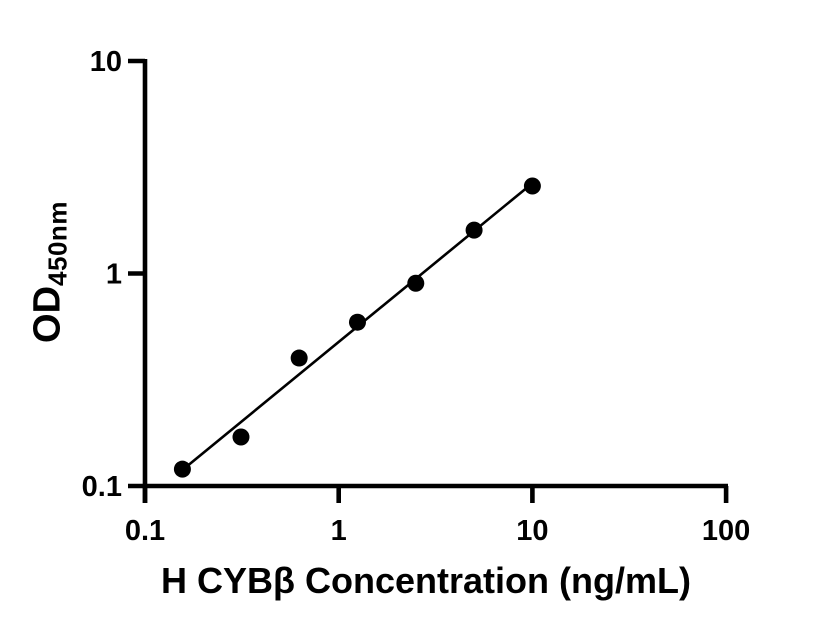  What do you see at coordinates (47, 314) in the screenshot?
I see `y-axis-title-main: OD` at bounding box center [47, 314].